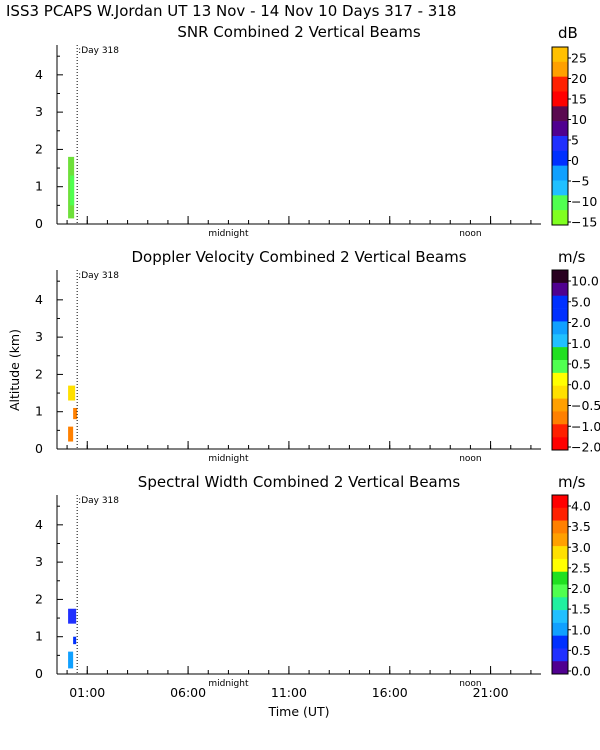 The image size is (600, 750). Describe the element at coordinates (585, 447) in the screenshot. I see `colorbar-tick-label: −2.0` at that location.